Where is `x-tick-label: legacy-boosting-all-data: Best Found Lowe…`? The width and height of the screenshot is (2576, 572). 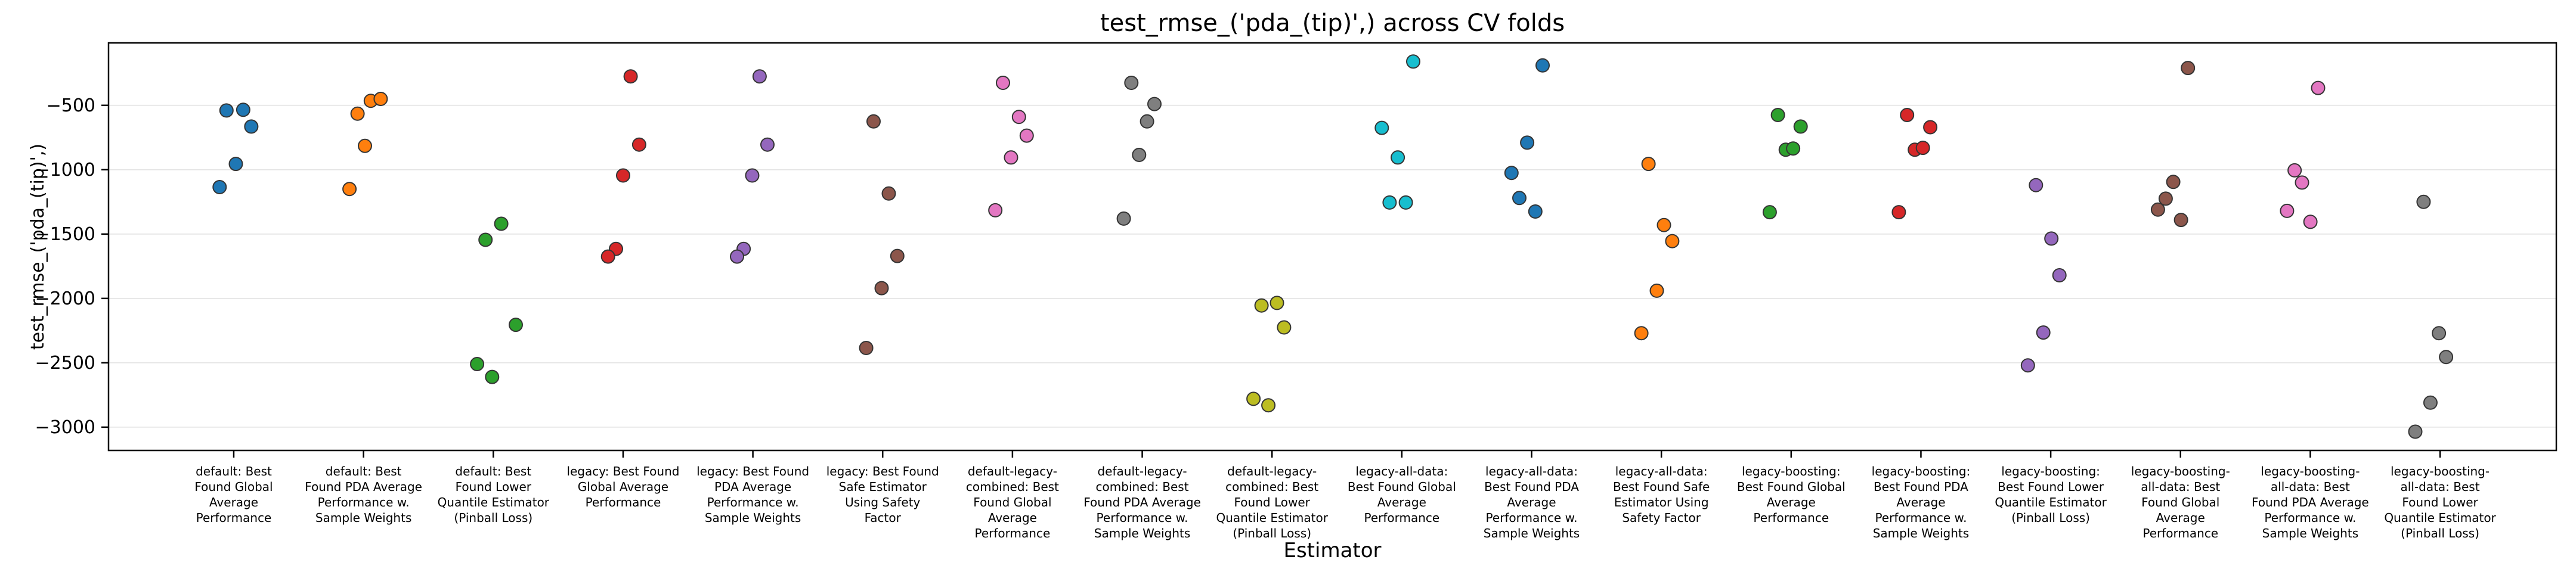
x-tick-label: legacy-boosting-all-data: Best Found Lowe… is located at coordinates (2440, 502).